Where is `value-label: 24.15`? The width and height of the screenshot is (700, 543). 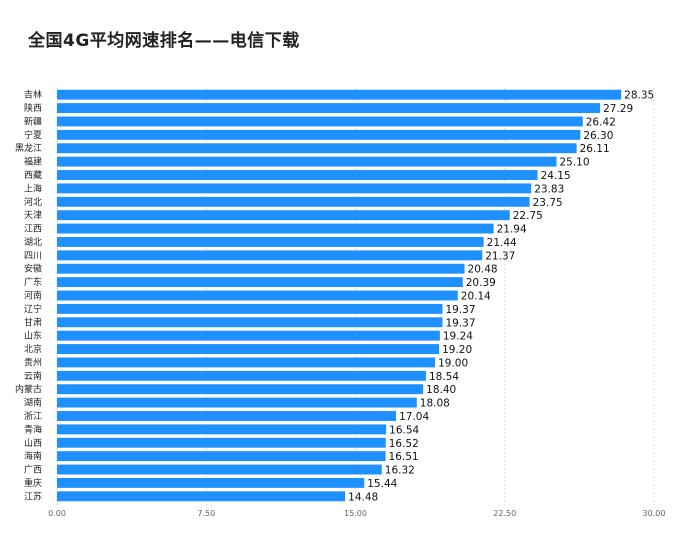
value-label: 24.15 is located at coordinates (556, 176).